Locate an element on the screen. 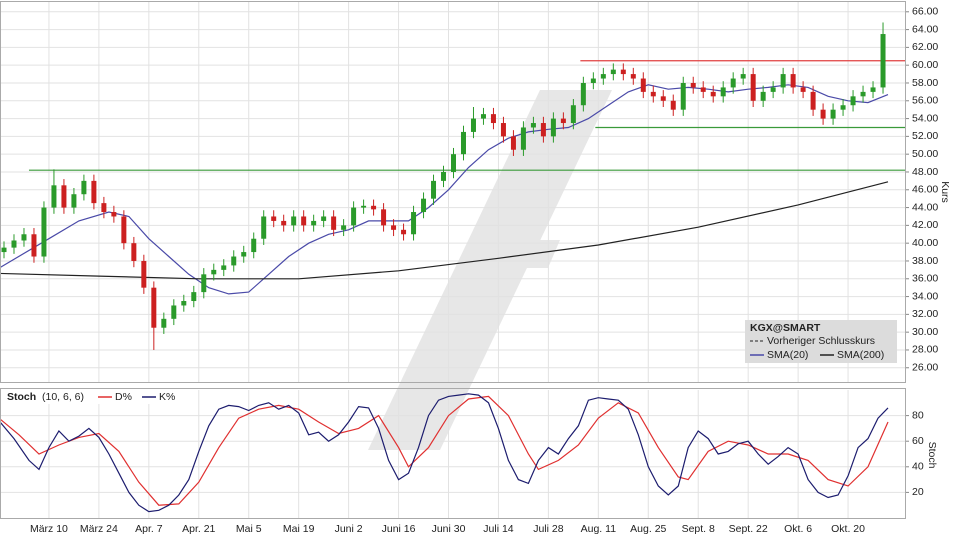 Image resolution: width=960 pixels, height=540 pixels. stoch-header: Stoch (10, 6, 6) D% K% is located at coordinates (96, 396).